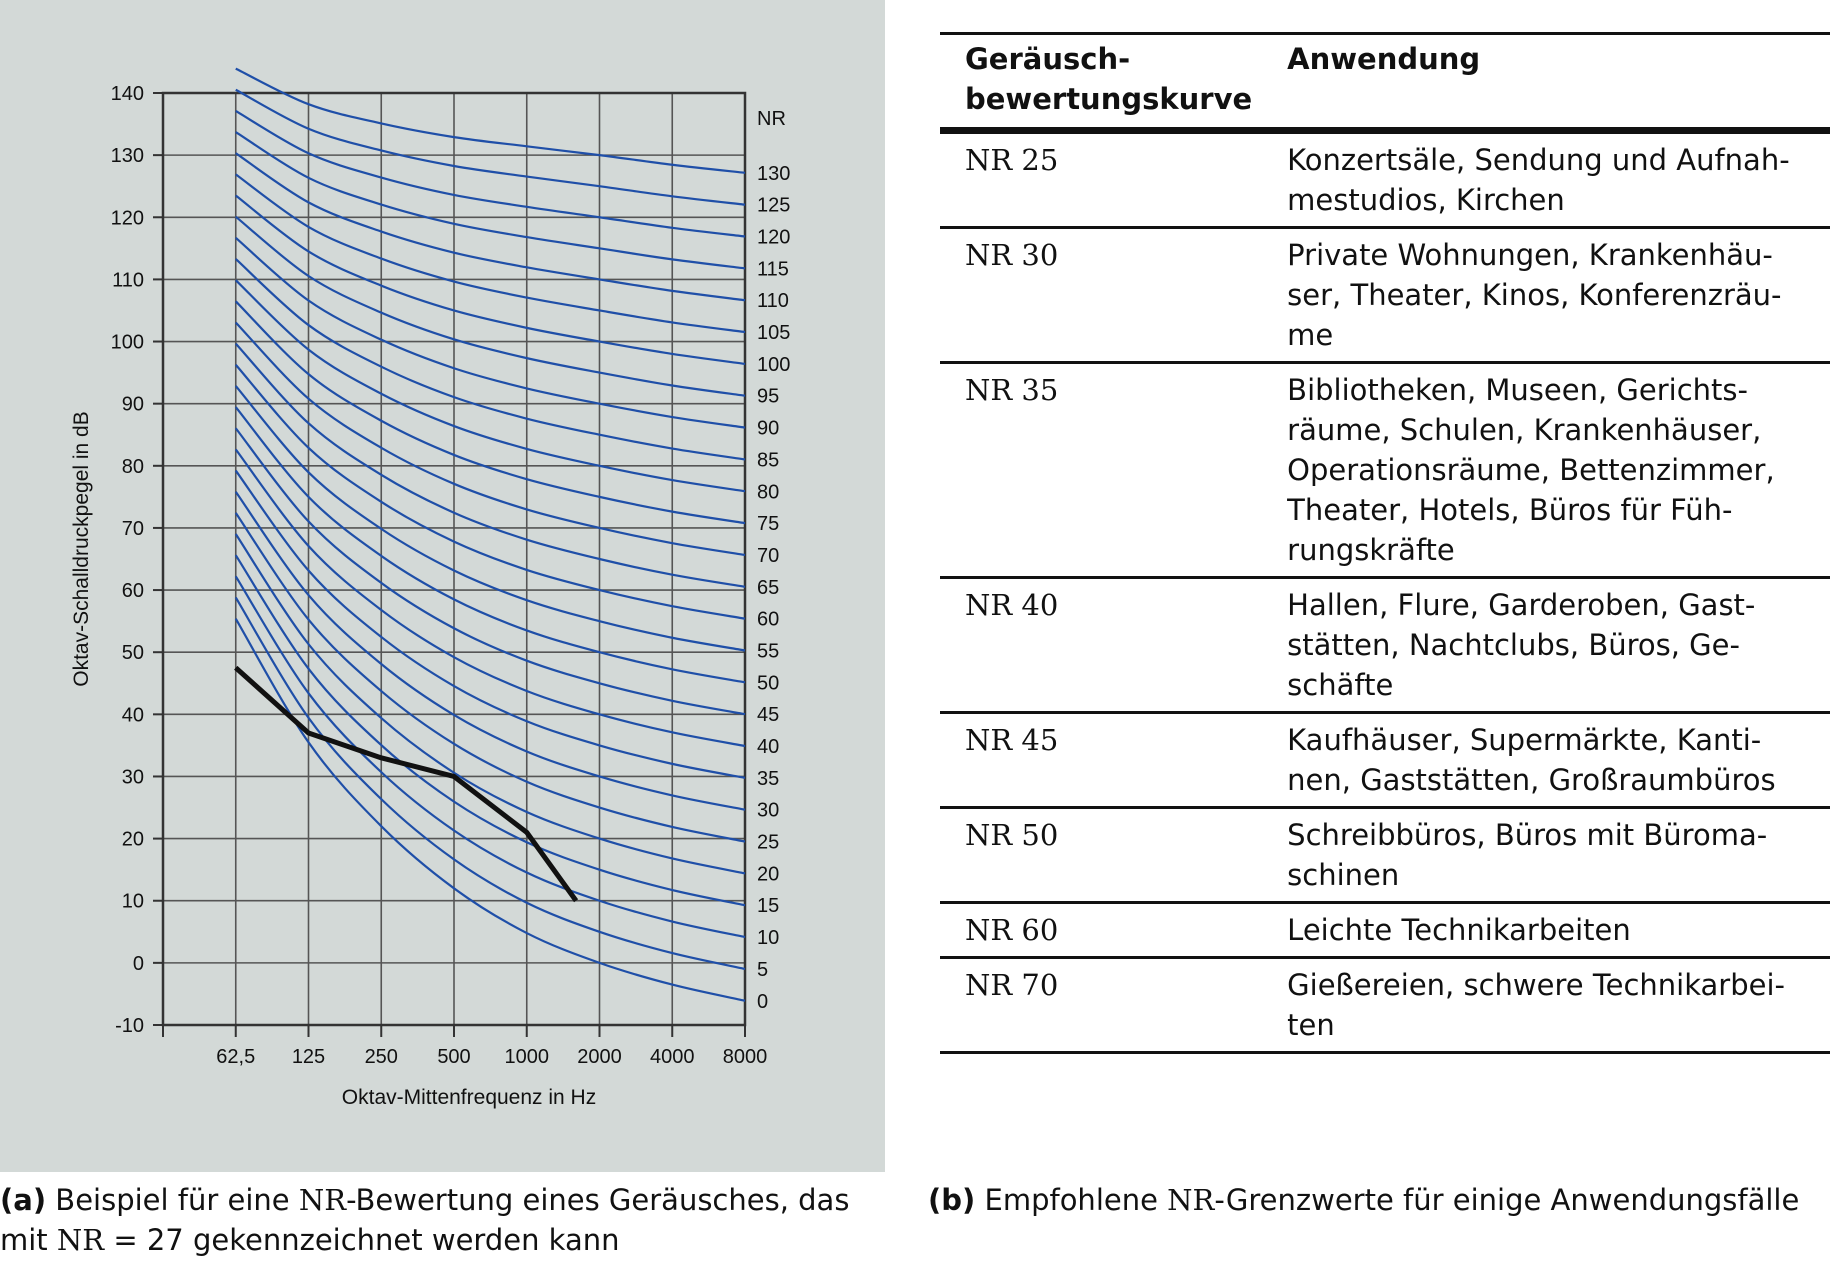  Describe the element at coordinates (138, 964) in the screenshot. I see `y-tick-label: 0` at that location.